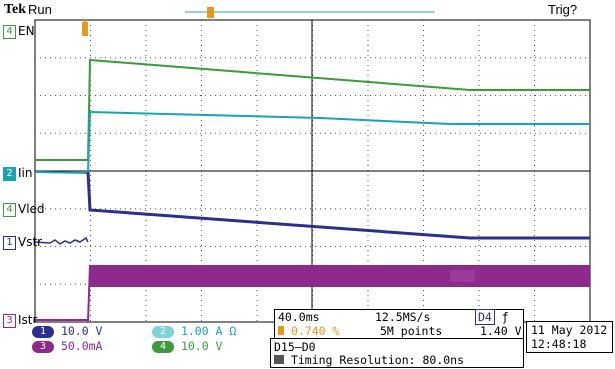  I want to click on date-time-panel: 11 May 2012 12:48:18, so click(569, 337).